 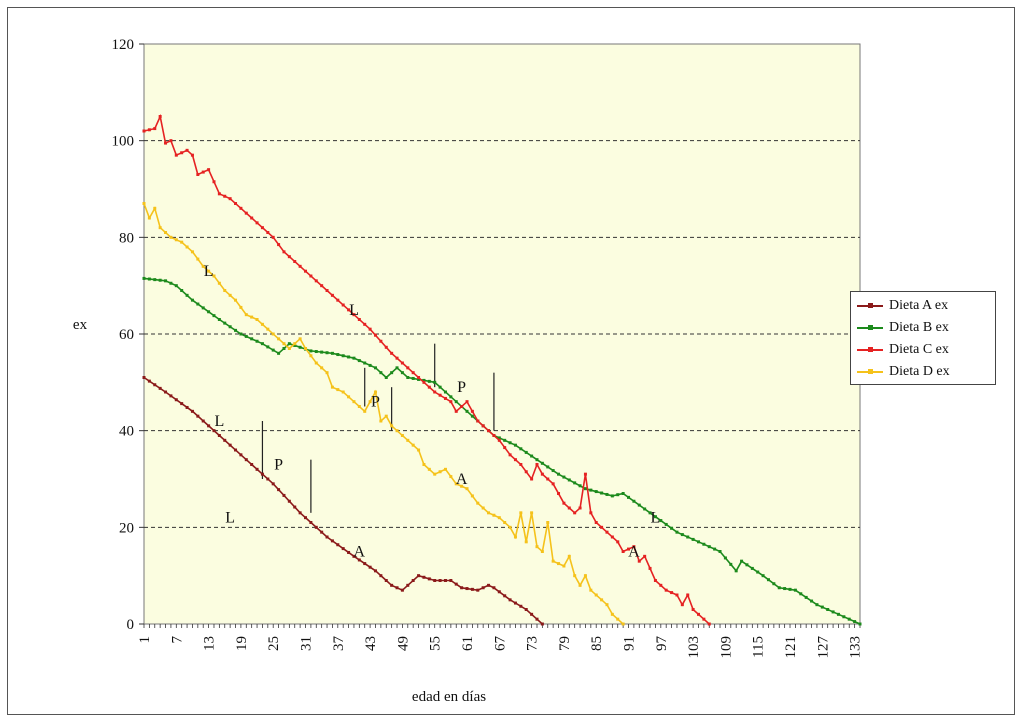 I want to click on y-tick-label: 40, so click(x=126, y=432).